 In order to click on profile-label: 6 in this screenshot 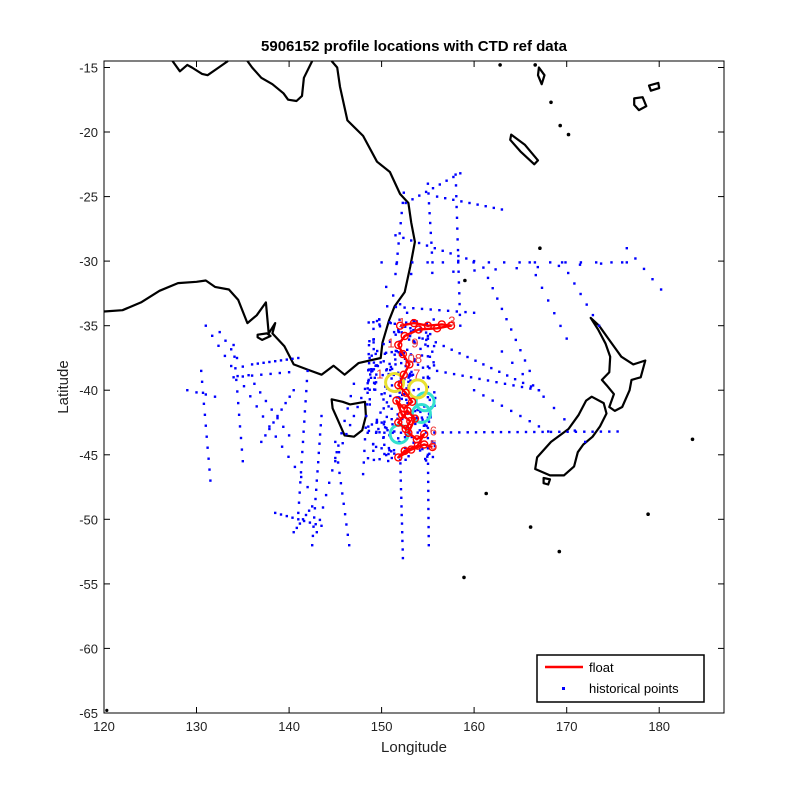, I will do `click(433, 430)`.